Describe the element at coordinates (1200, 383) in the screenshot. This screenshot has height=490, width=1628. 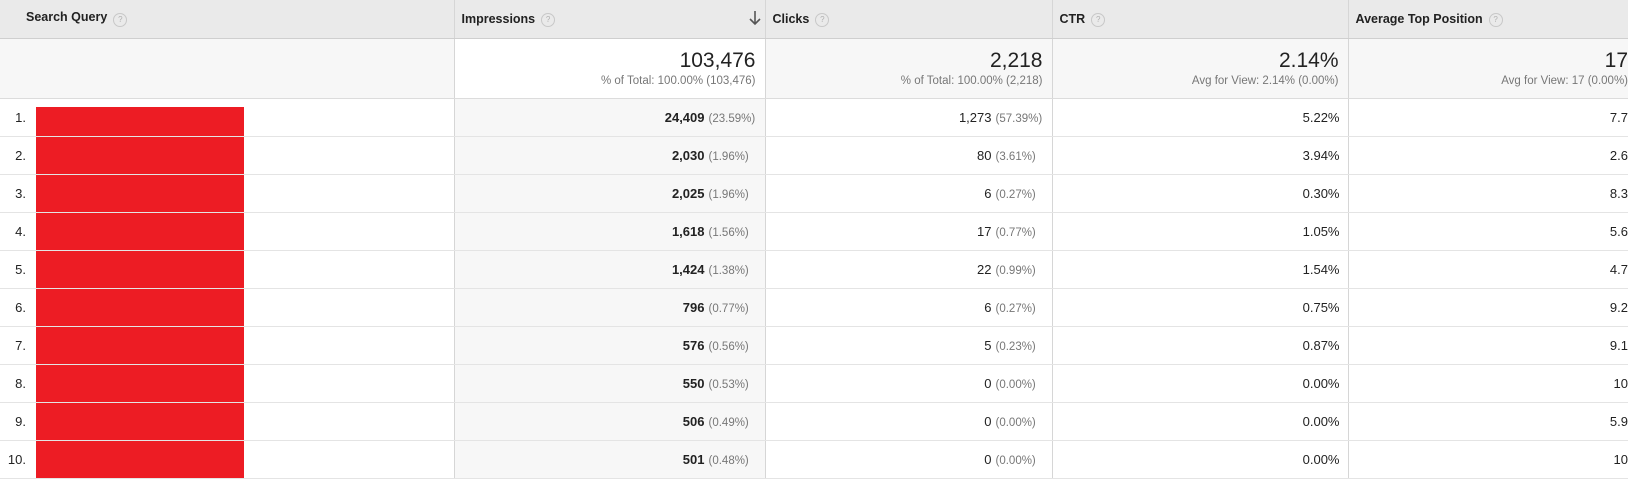
I see `ctr-cell: 0.00%` at that location.